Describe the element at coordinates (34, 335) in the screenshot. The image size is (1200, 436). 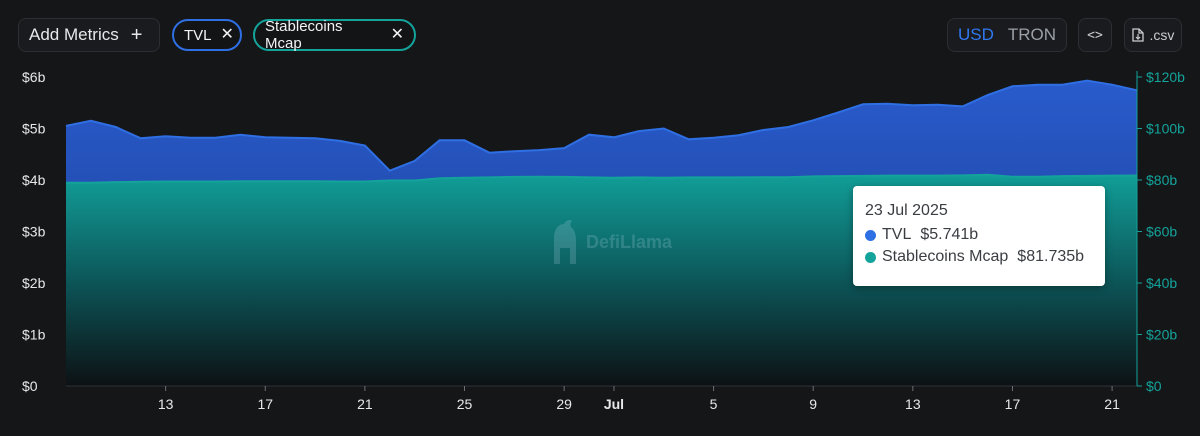
I see `y-left-tick-label: $1b` at that location.